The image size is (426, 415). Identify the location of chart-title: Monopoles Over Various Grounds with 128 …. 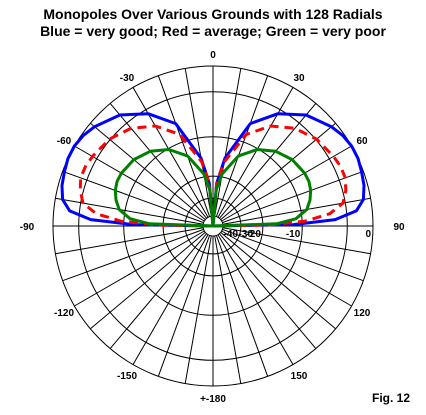
(213, 14).